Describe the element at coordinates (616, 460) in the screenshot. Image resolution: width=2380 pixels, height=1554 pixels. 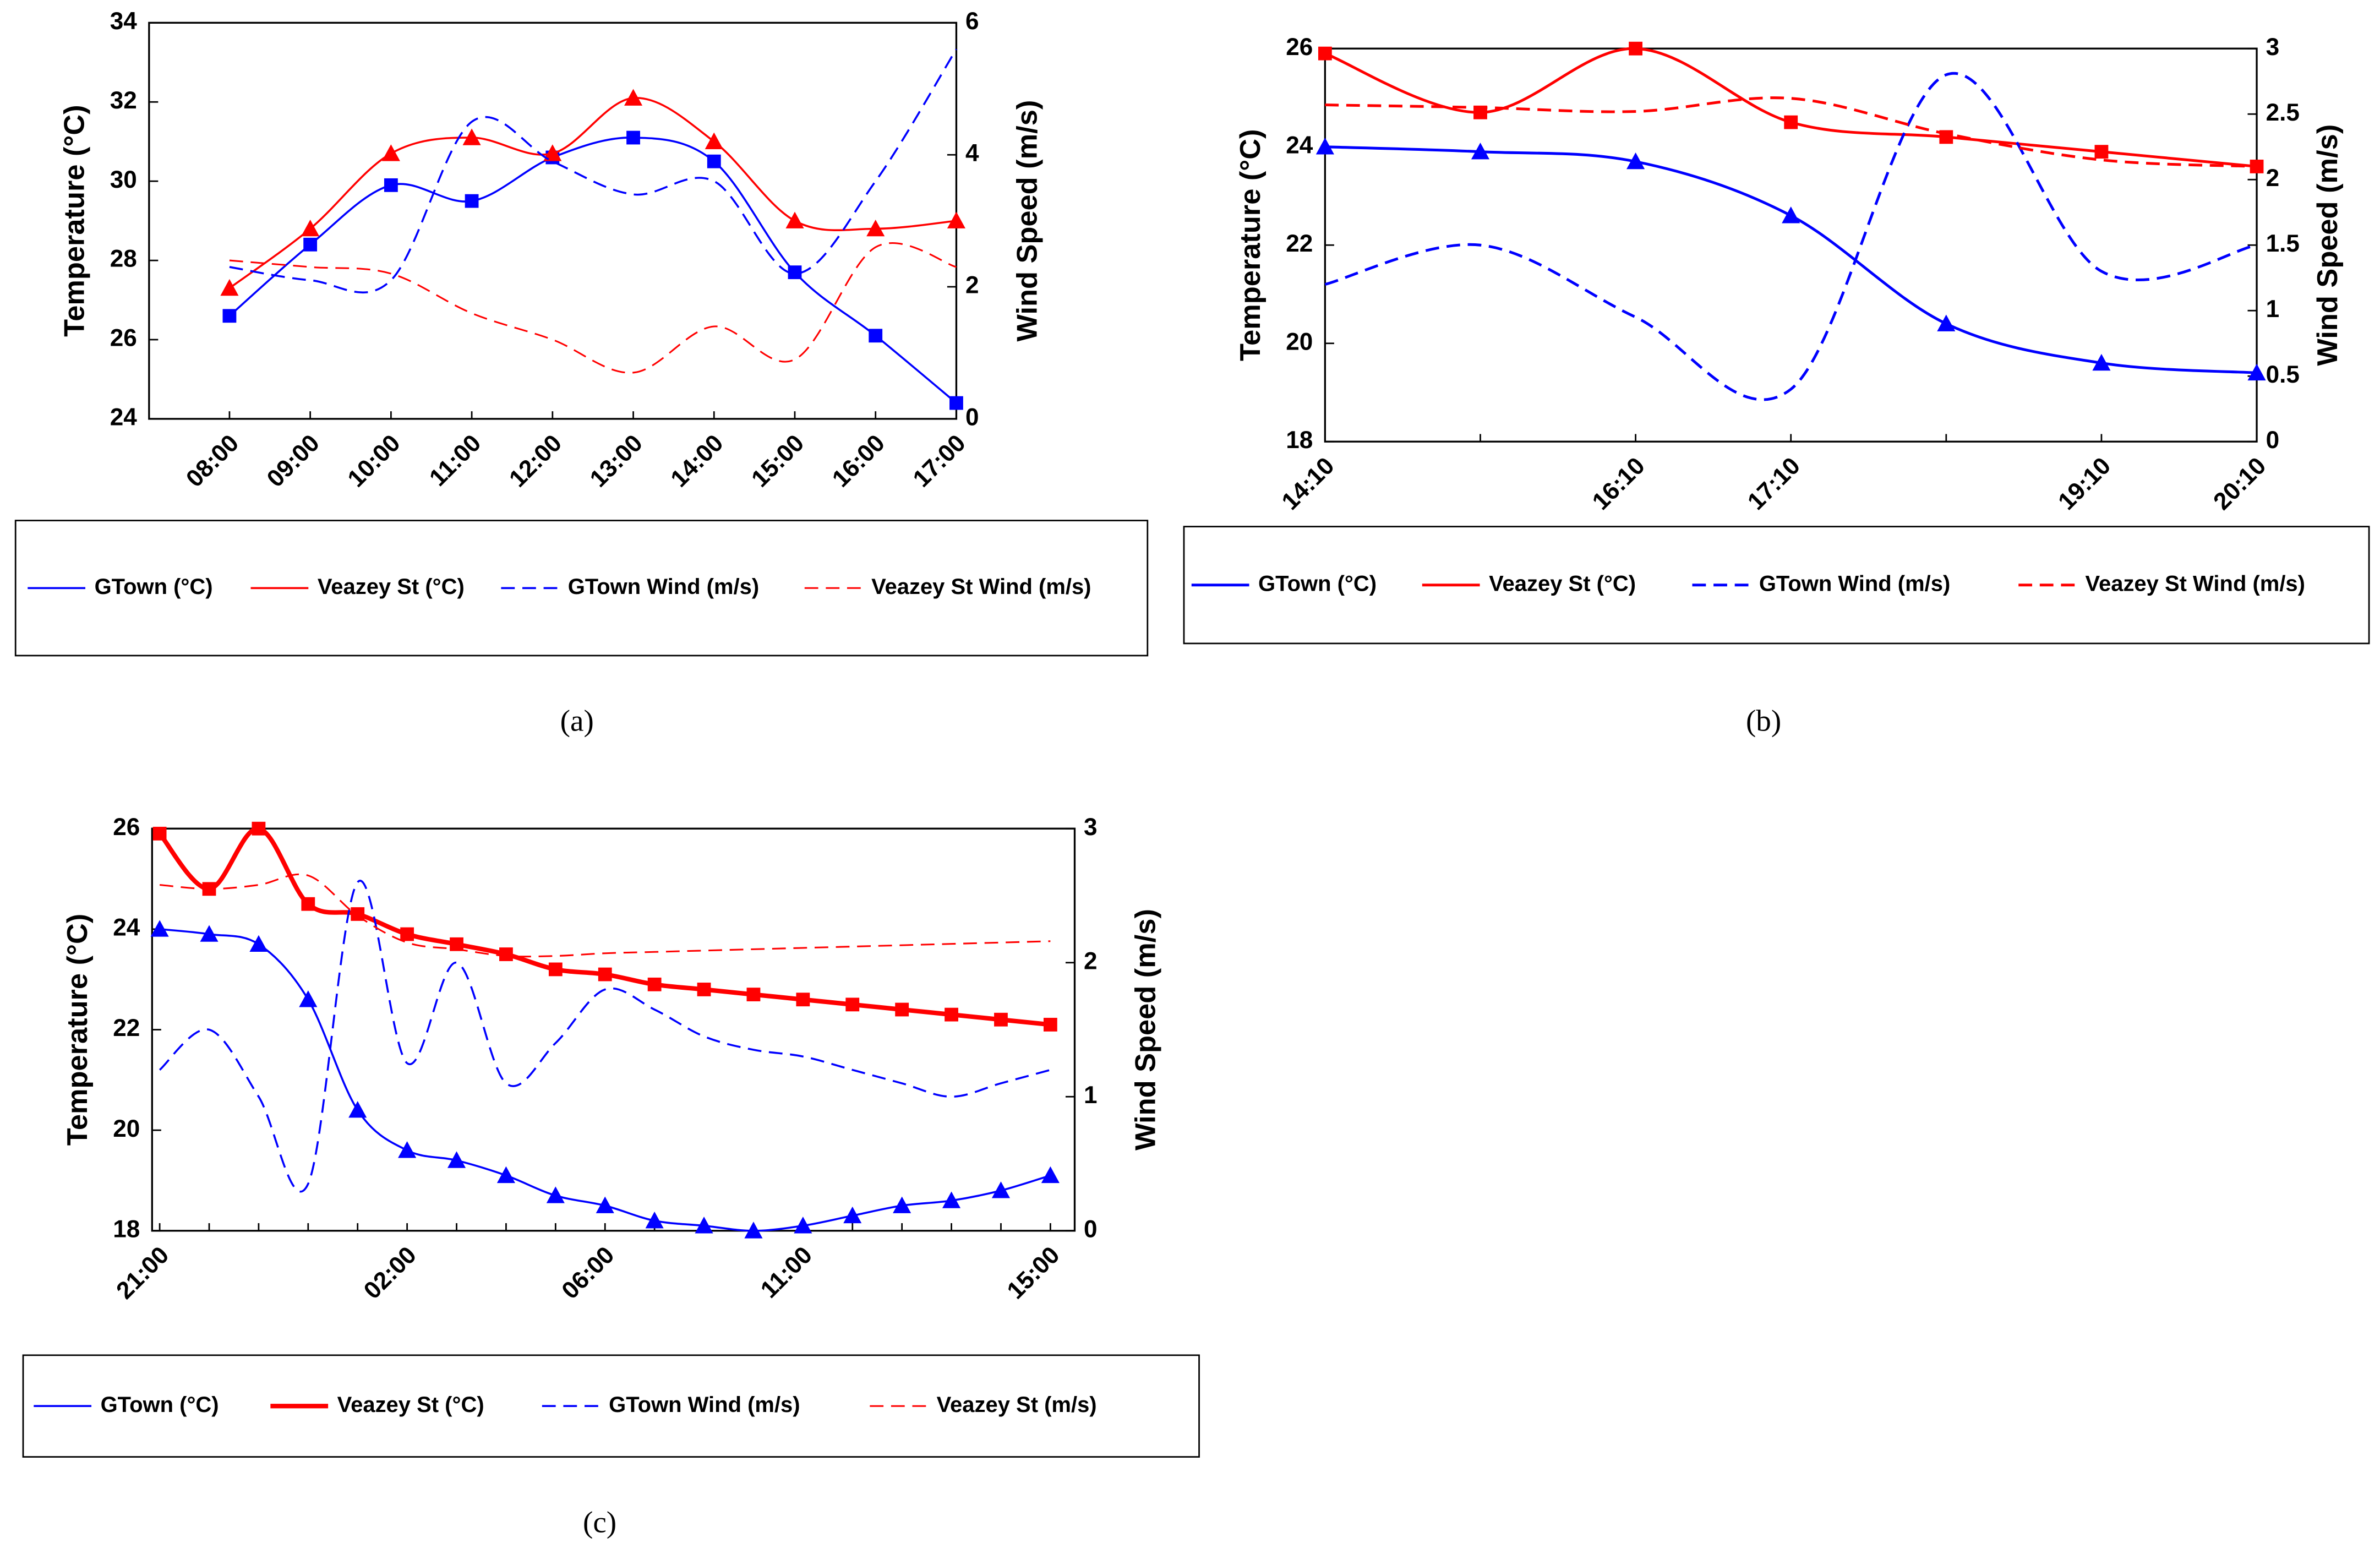
I see `x-tick-label: 13:00` at that location.